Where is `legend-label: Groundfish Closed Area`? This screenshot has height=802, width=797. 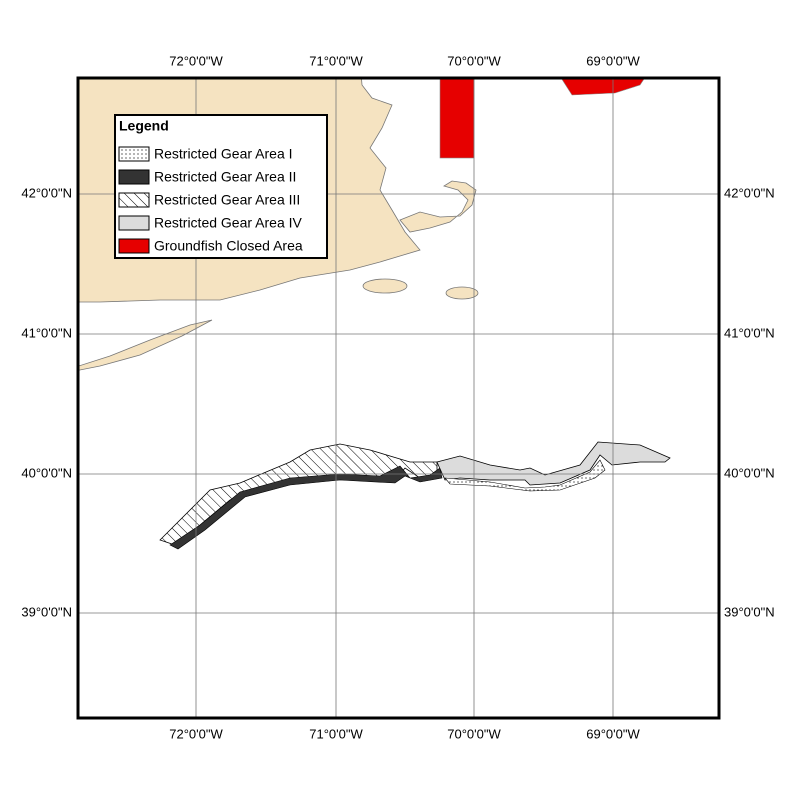
legend-label: Groundfish Closed Area is located at coordinates (228, 246).